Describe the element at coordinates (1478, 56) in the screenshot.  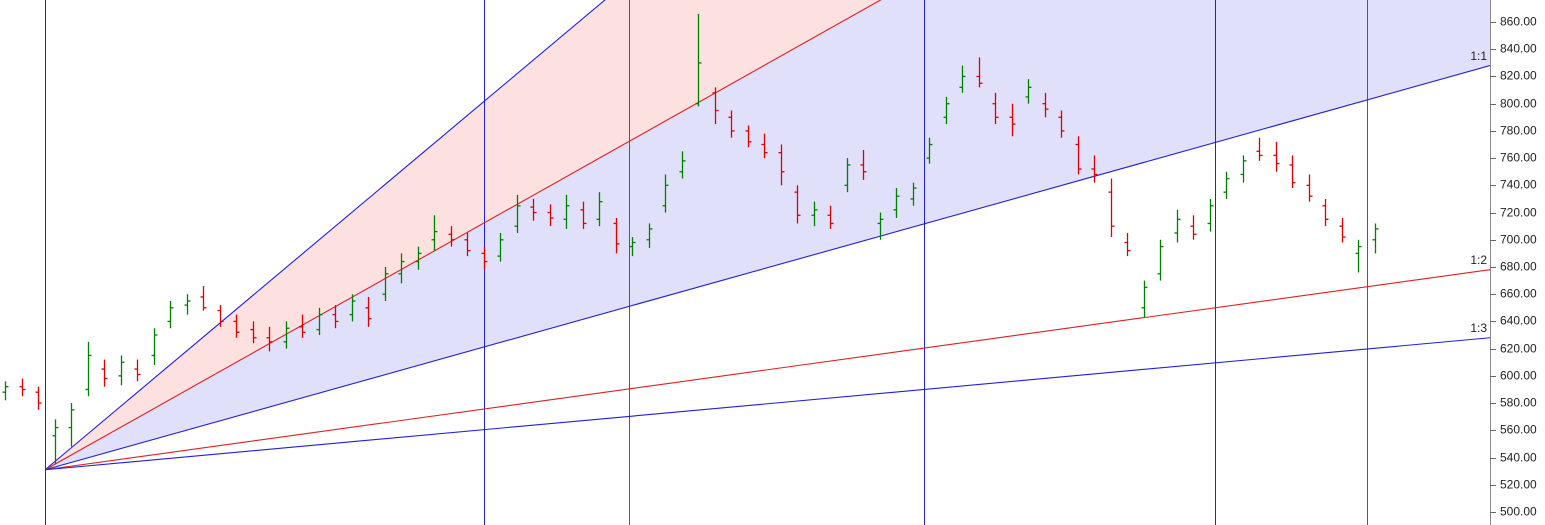
I see `fan-label: 1:1` at that location.